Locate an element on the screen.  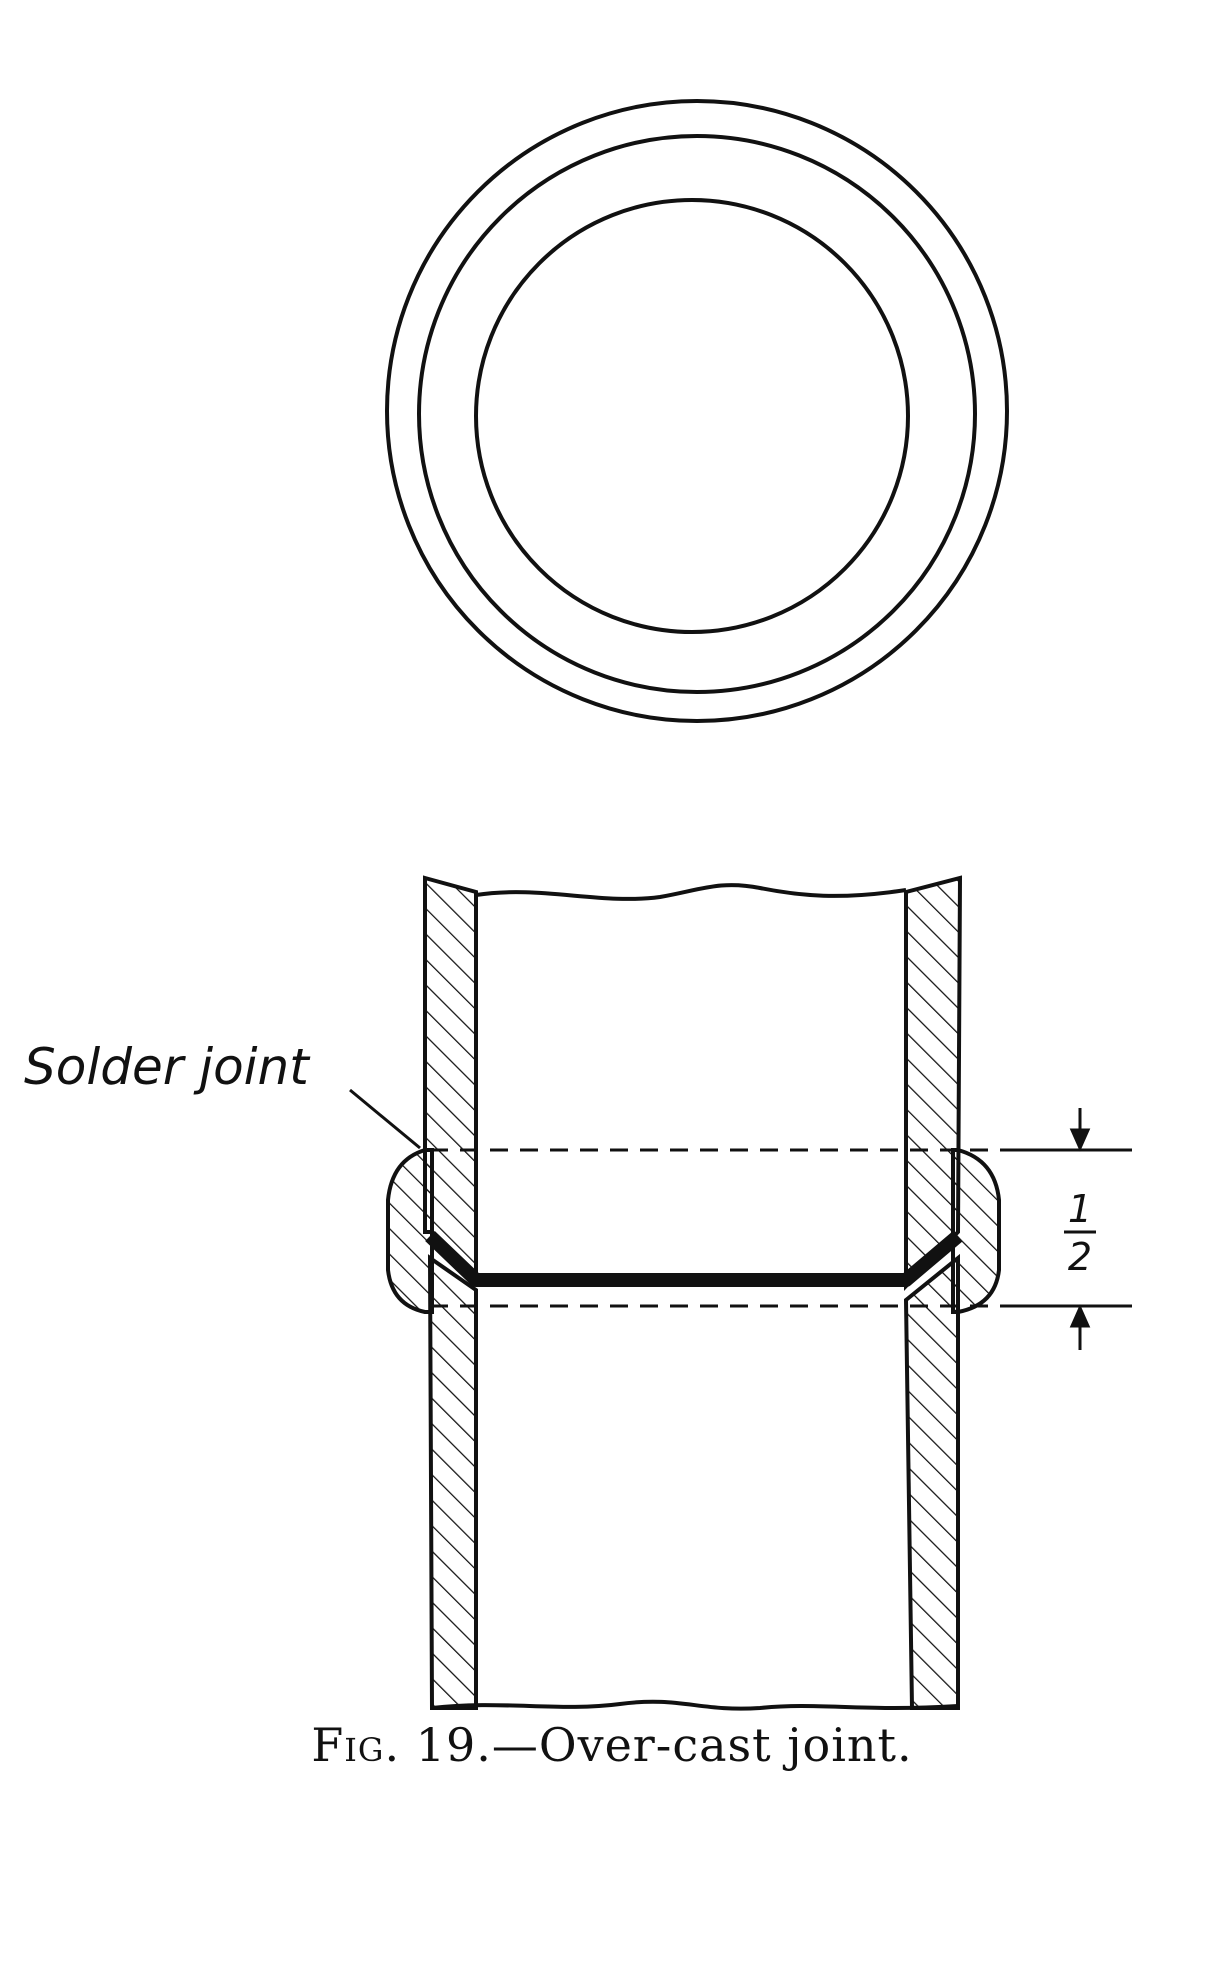
break-line-top is located at coordinates (691, 892).